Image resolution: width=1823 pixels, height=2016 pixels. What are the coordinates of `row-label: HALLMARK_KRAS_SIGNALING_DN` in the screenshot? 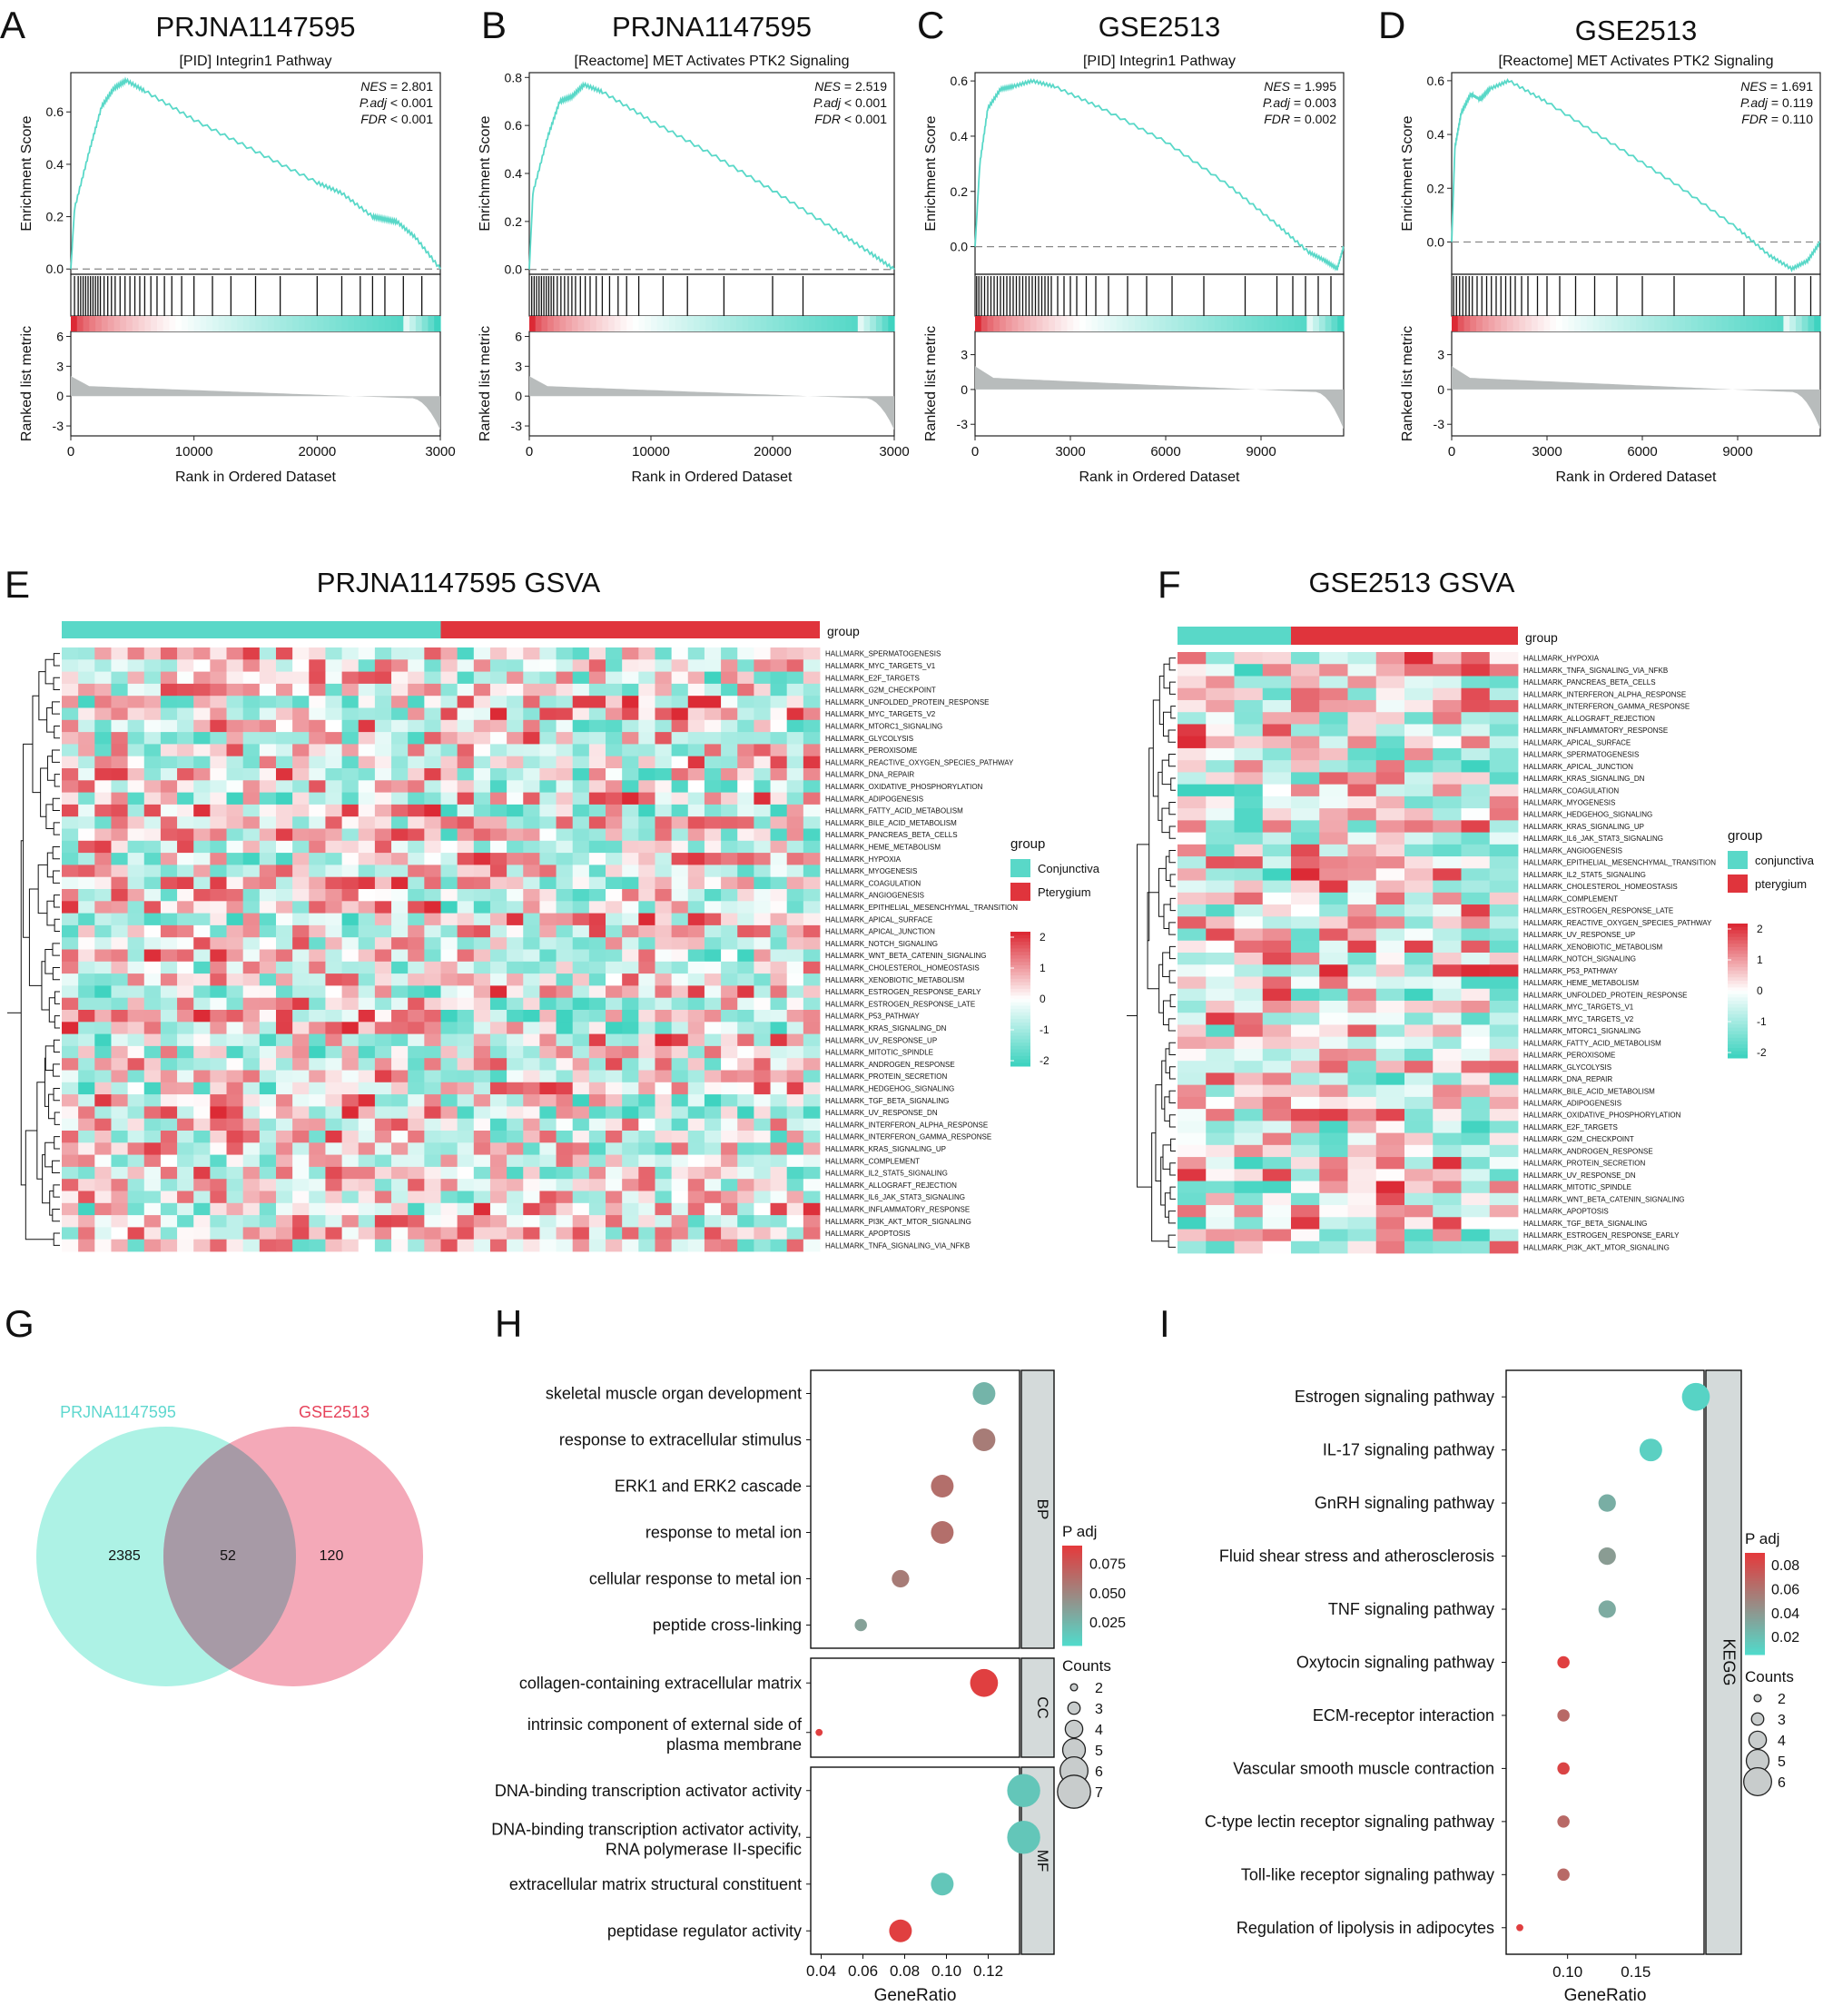 It's located at (886, 1028).